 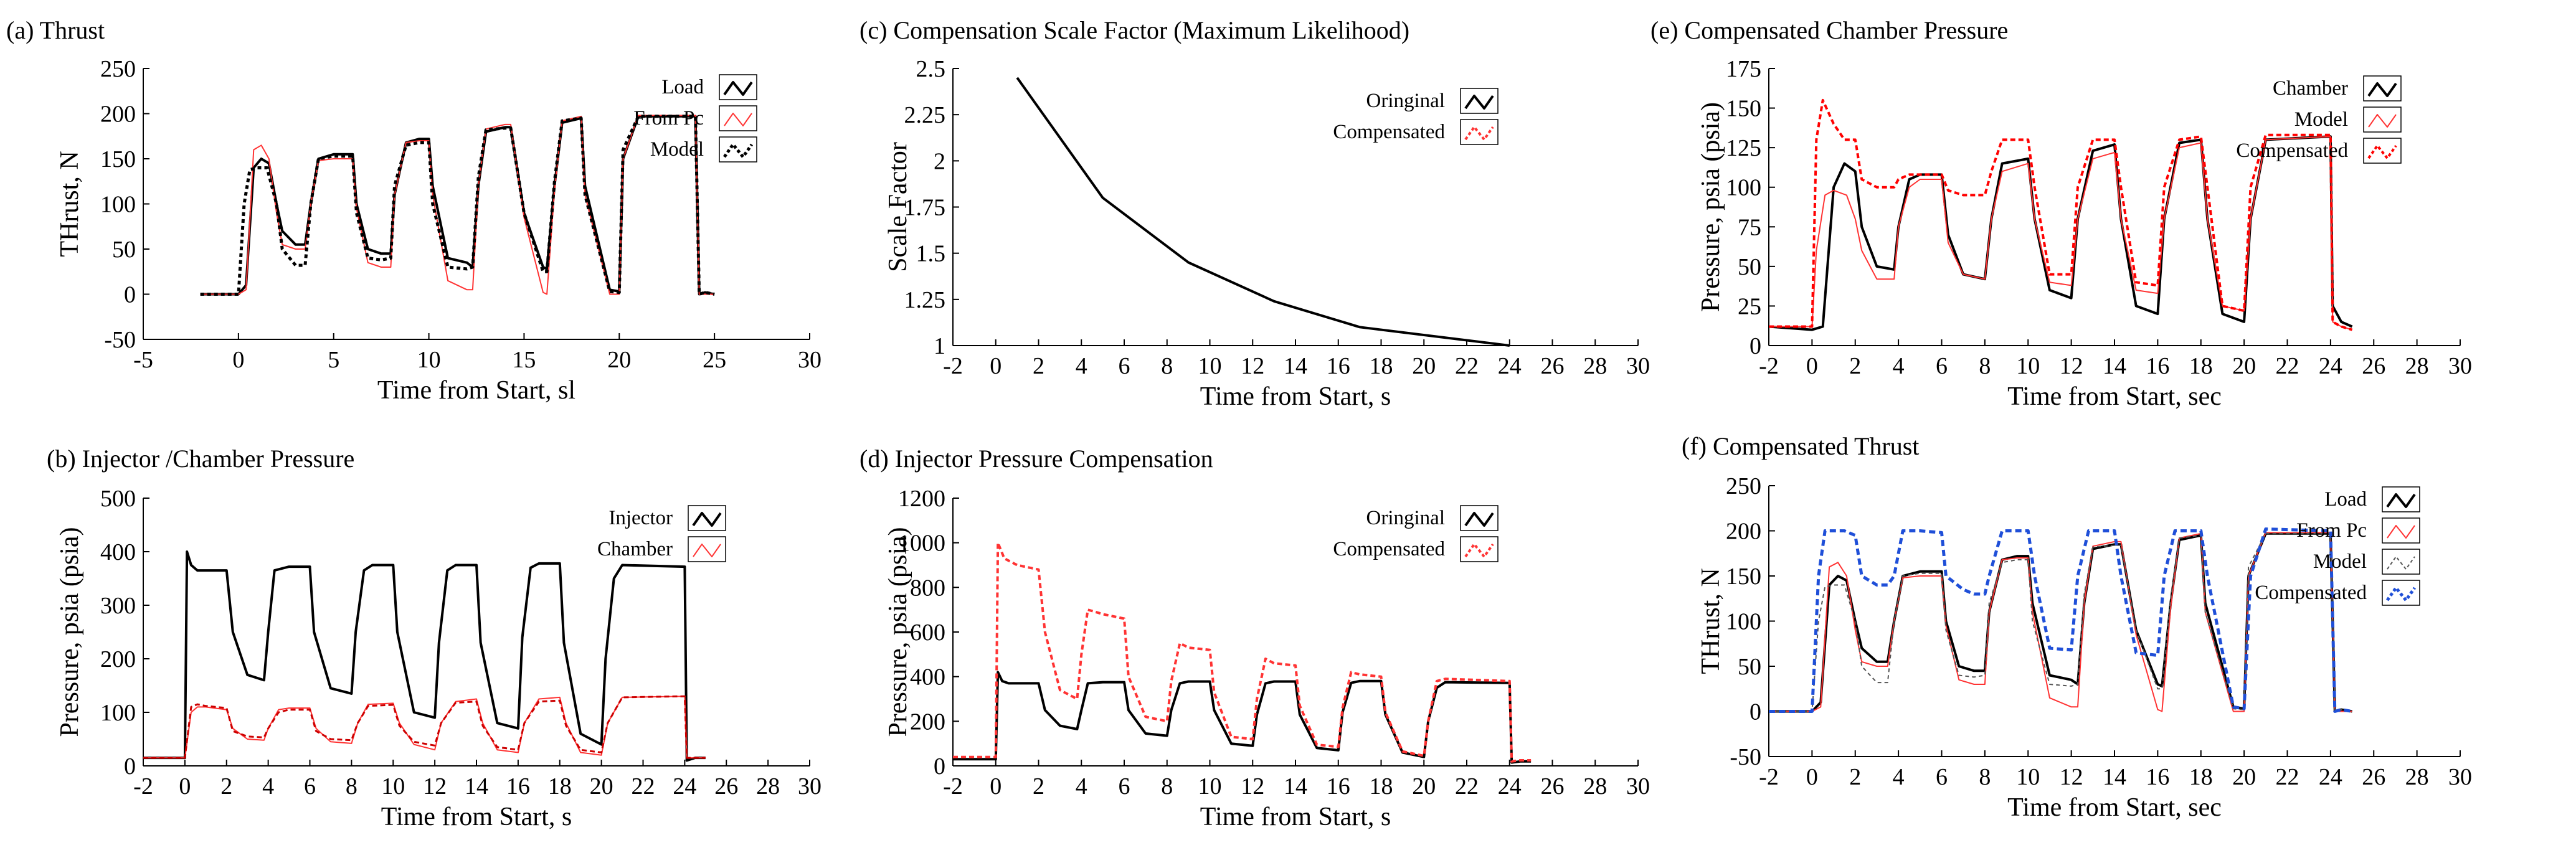 I want to click on y-tick-label: 1.25, so click(x=925, y=300).